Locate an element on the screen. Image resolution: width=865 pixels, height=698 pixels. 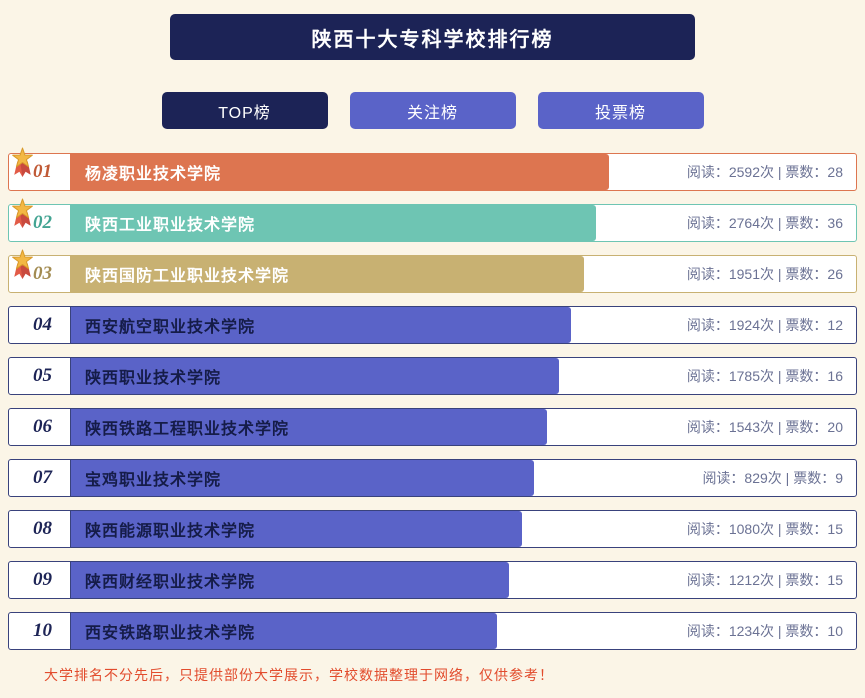
school-name: 西安铁路职业技术学院 is located at coordinates (170, 633).